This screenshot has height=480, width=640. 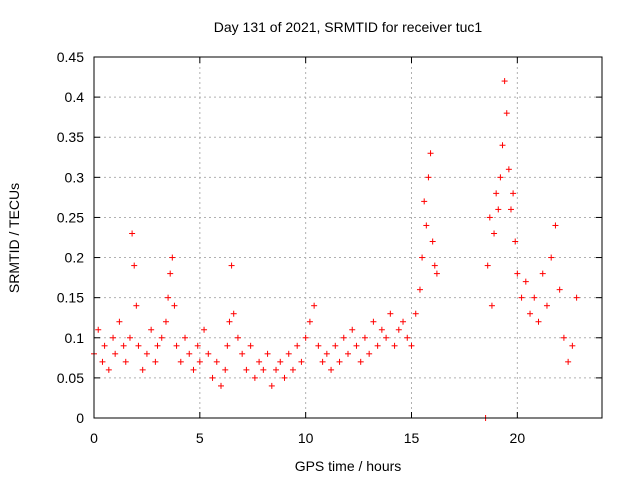 What do you see at coordinates (75, 177) in the screenshot?
I see `y-tick-label: 0.3` at bounding box center [75, 177].